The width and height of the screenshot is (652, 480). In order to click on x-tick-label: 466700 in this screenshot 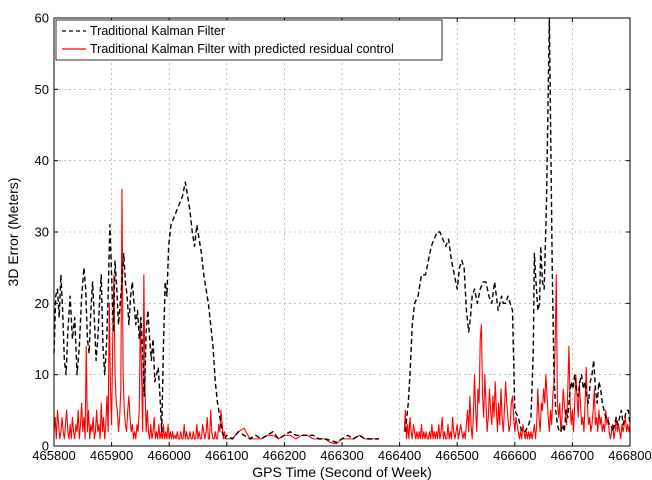, I will do `click(572, 455)`.